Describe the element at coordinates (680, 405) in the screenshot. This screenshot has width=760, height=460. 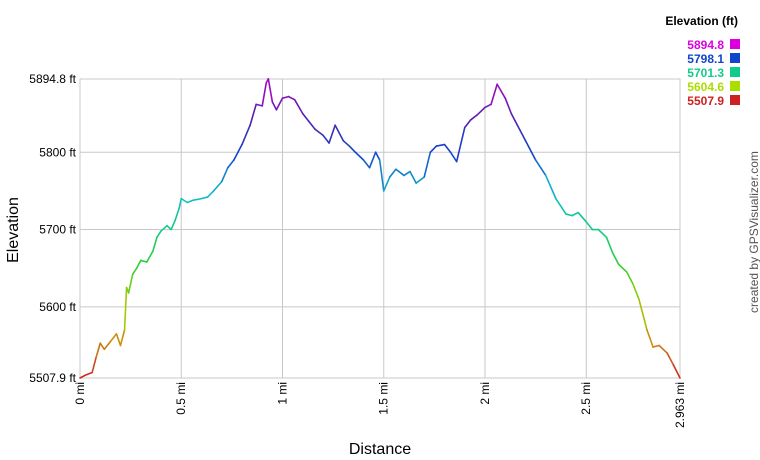
I see `x-tick-label: 2.963 mi` at that location.